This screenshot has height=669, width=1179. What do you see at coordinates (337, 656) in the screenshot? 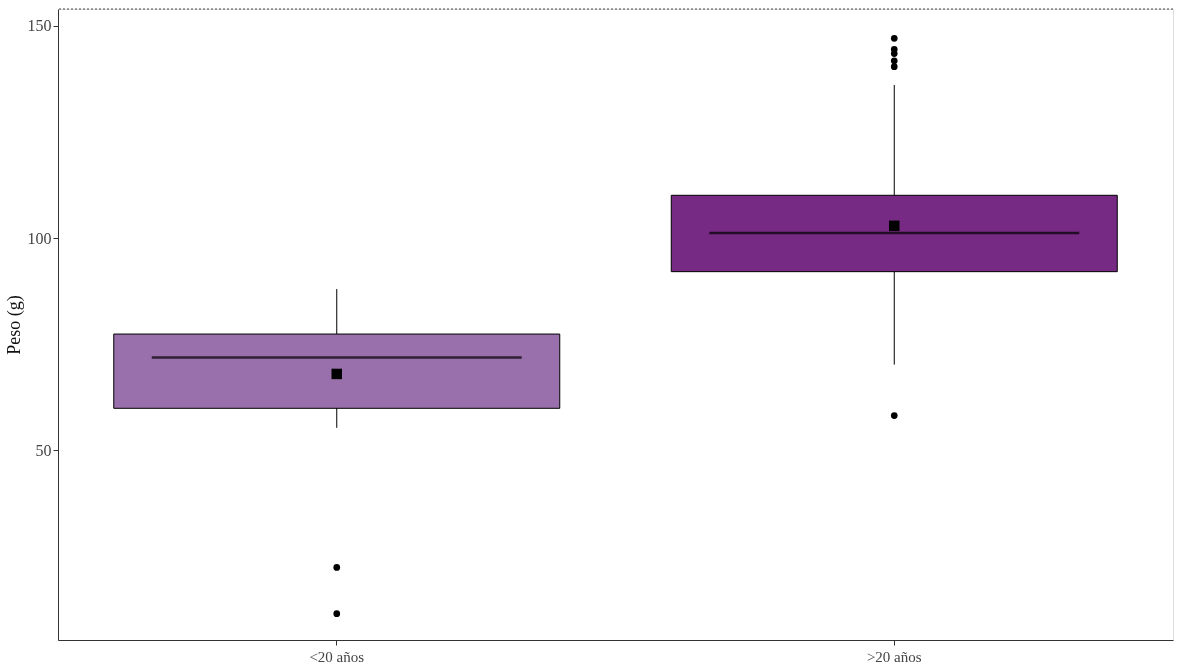
I see `x-tick-label: <20 años` at bounding box center [337, 656].